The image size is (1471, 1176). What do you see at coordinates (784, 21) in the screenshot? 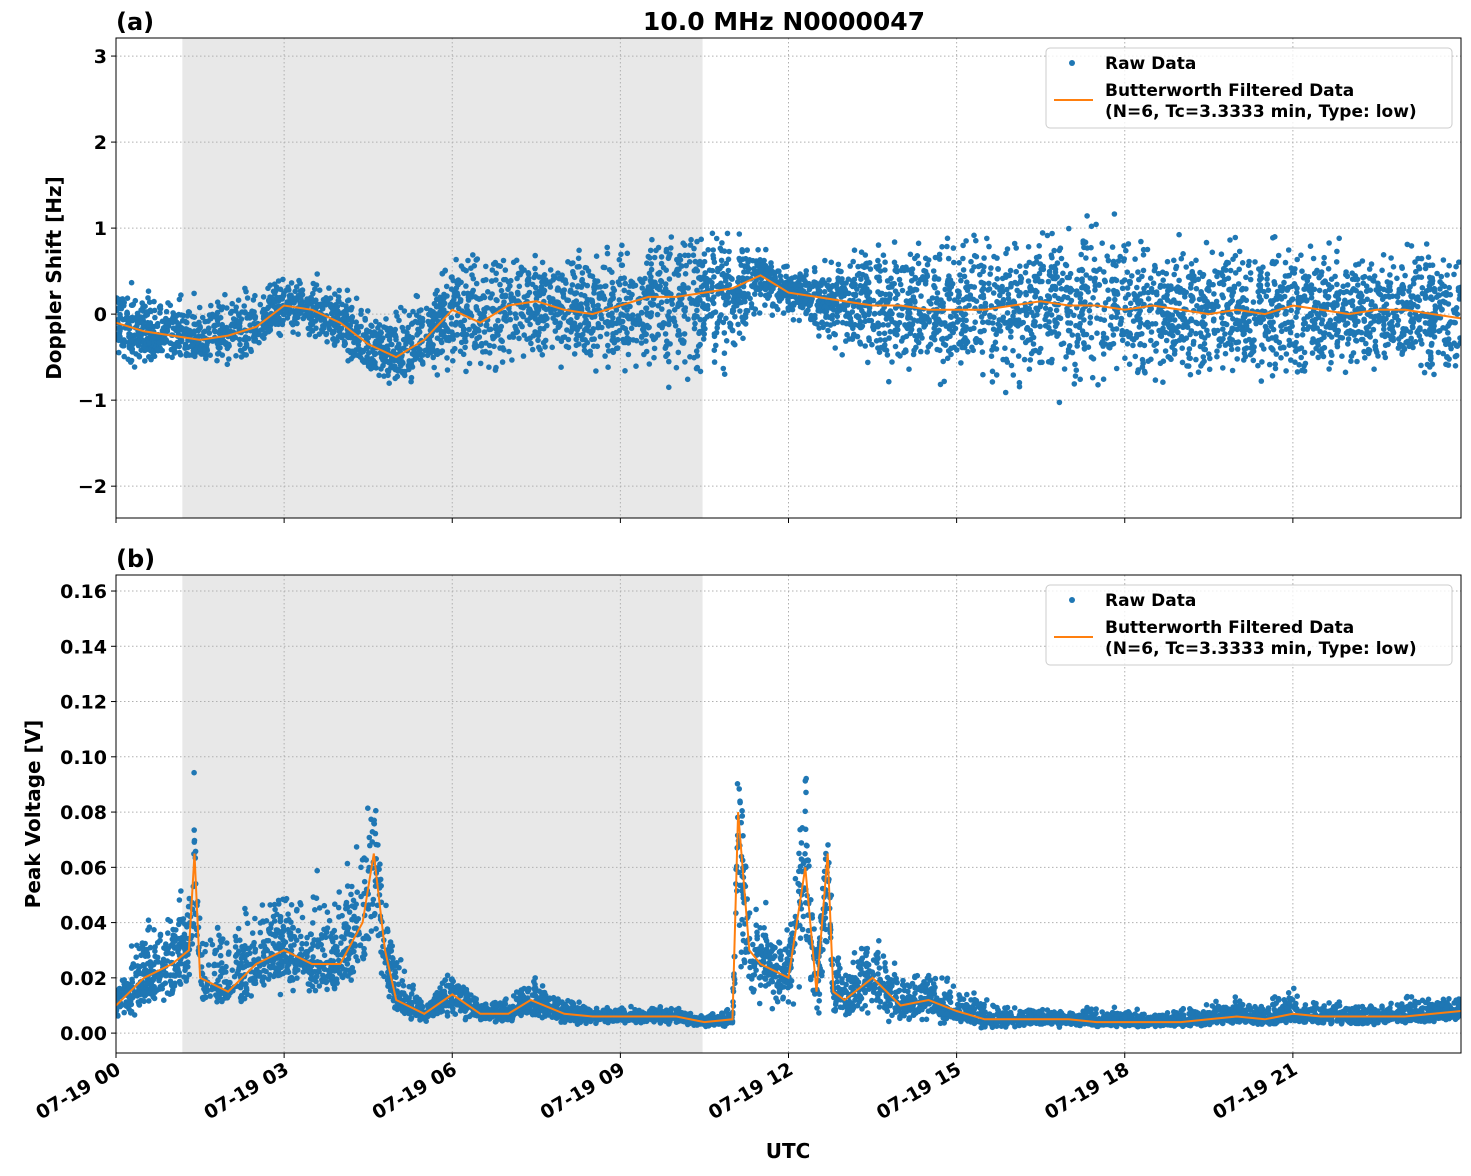
I see `chart-title: 10.0 MHz N0000047` at bounding box center [784, 21].